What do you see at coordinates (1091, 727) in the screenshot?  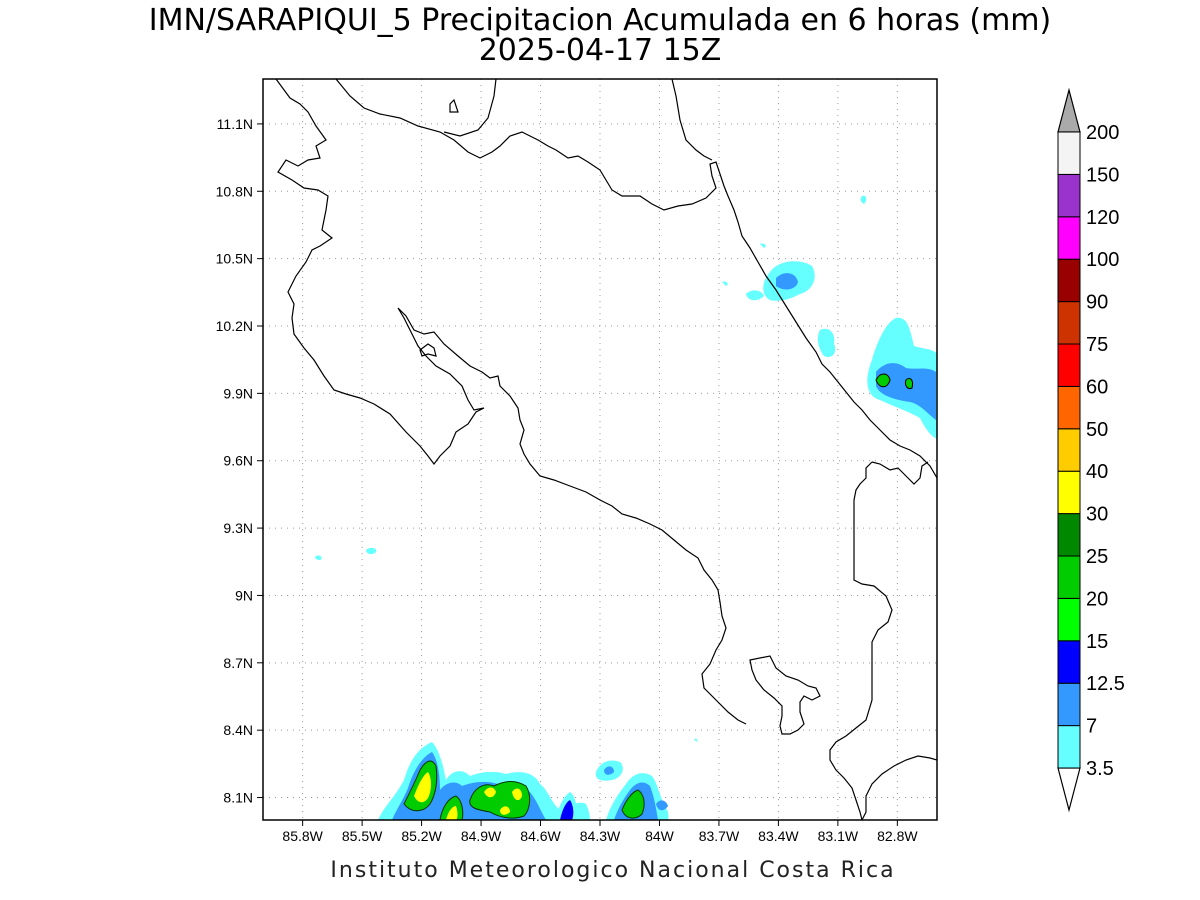 I see `colorbar-label: 7` at bounding box center [1091, 727].